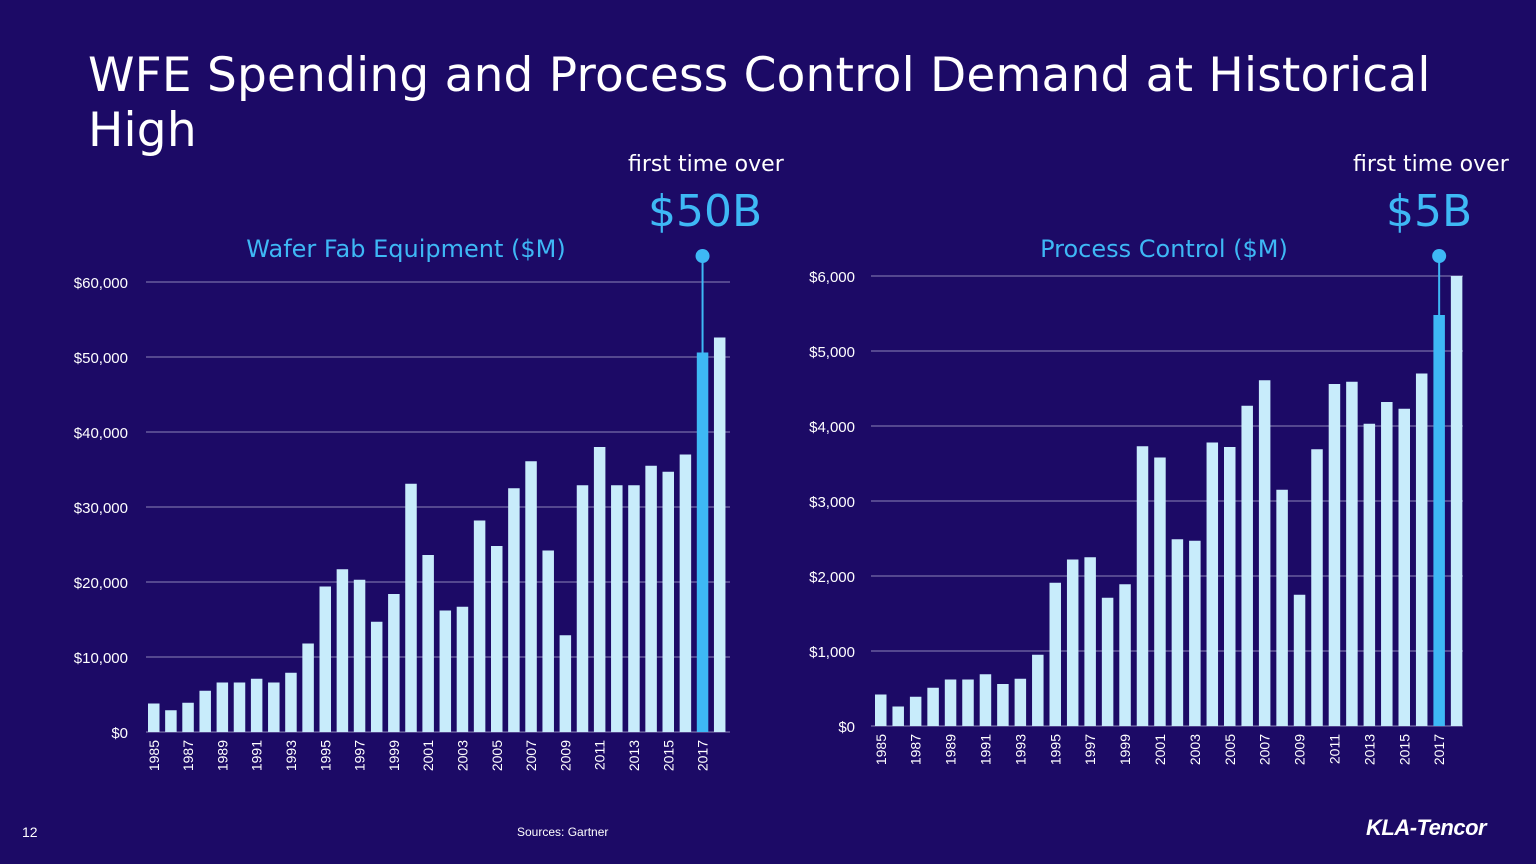  What do you see at coordinates (291, 702) in the screenshot?
I see `wfe-bar-1993` at bounding box center [291, 702].